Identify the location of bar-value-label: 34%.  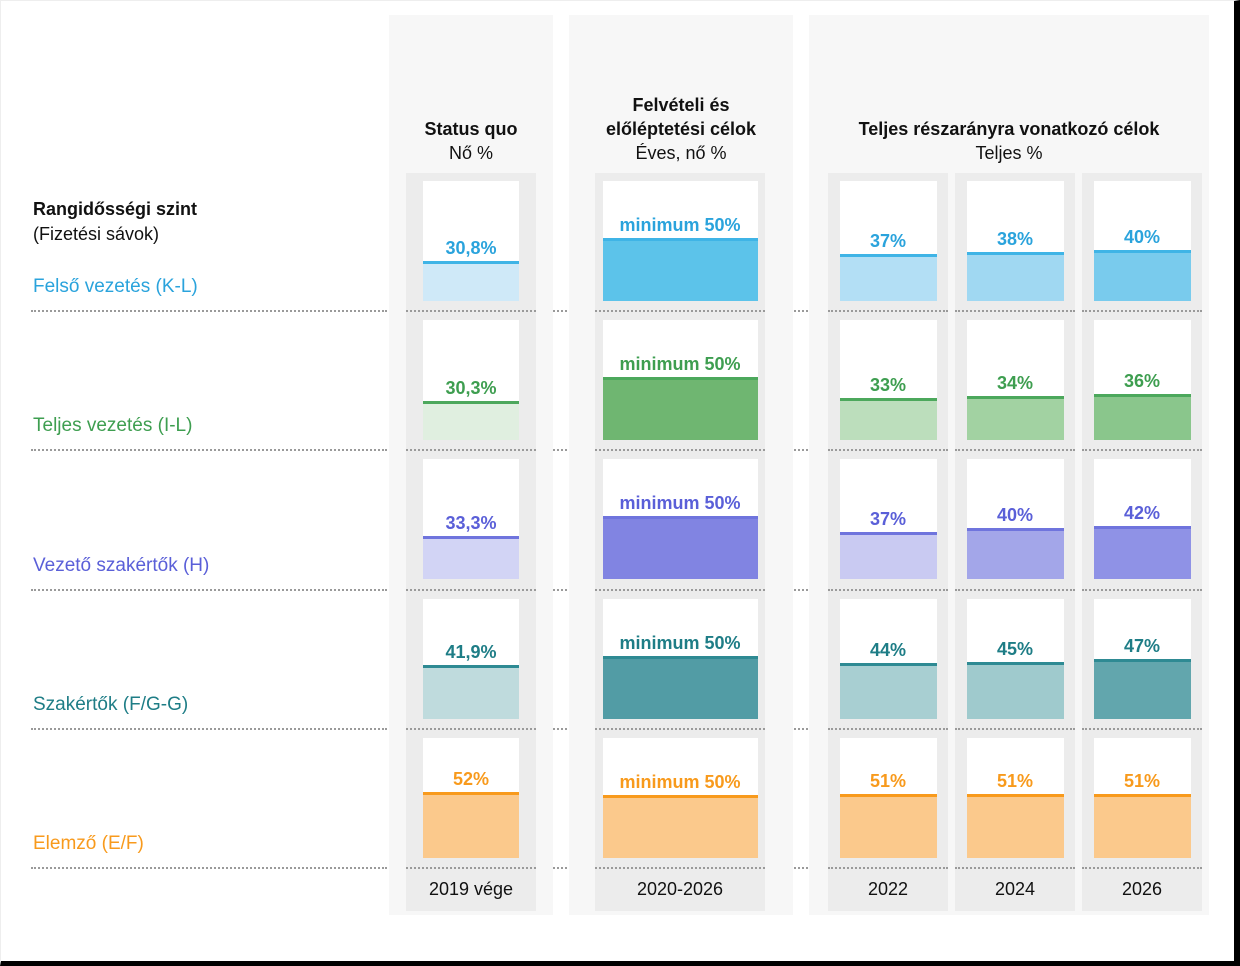
(1015, 383).